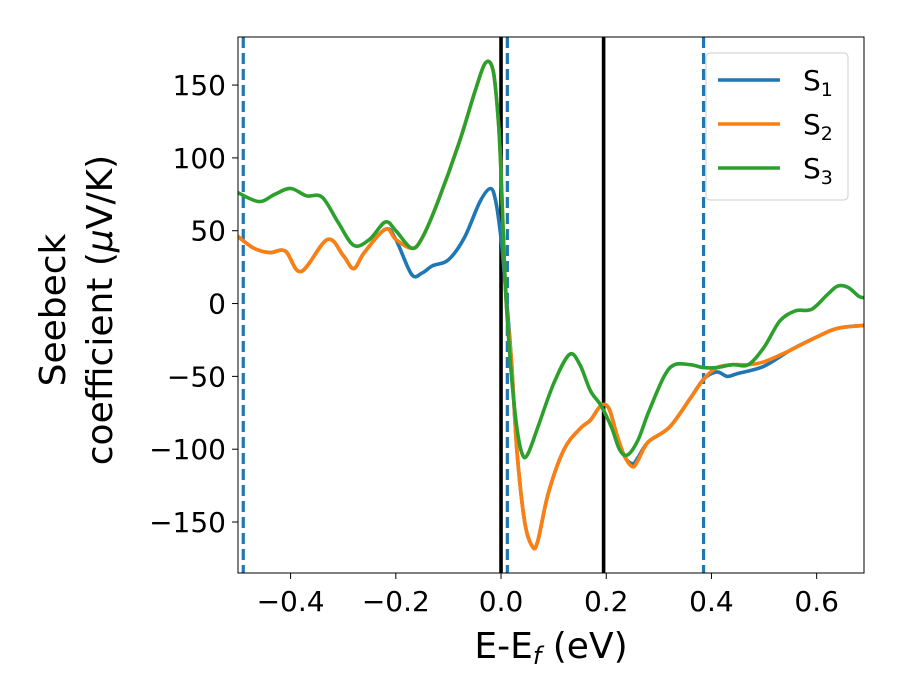 The height and width of the screenshot is (700, 900). What do you see at coordinates (208, 231) in the screenshot?
I see `y-tick-label: 50` at bounding box center [208, 231].